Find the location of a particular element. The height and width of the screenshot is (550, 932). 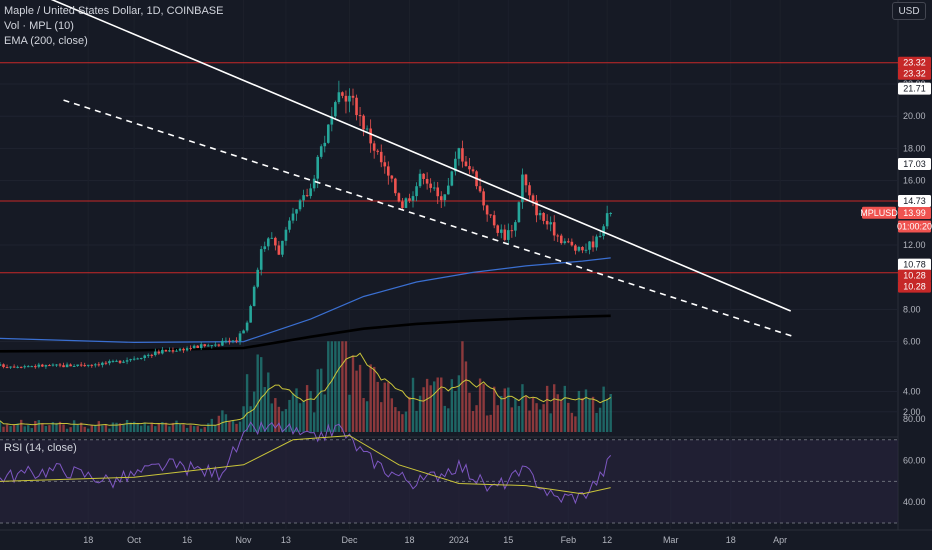

currency-button: USD is located at coordinates (909, 11).